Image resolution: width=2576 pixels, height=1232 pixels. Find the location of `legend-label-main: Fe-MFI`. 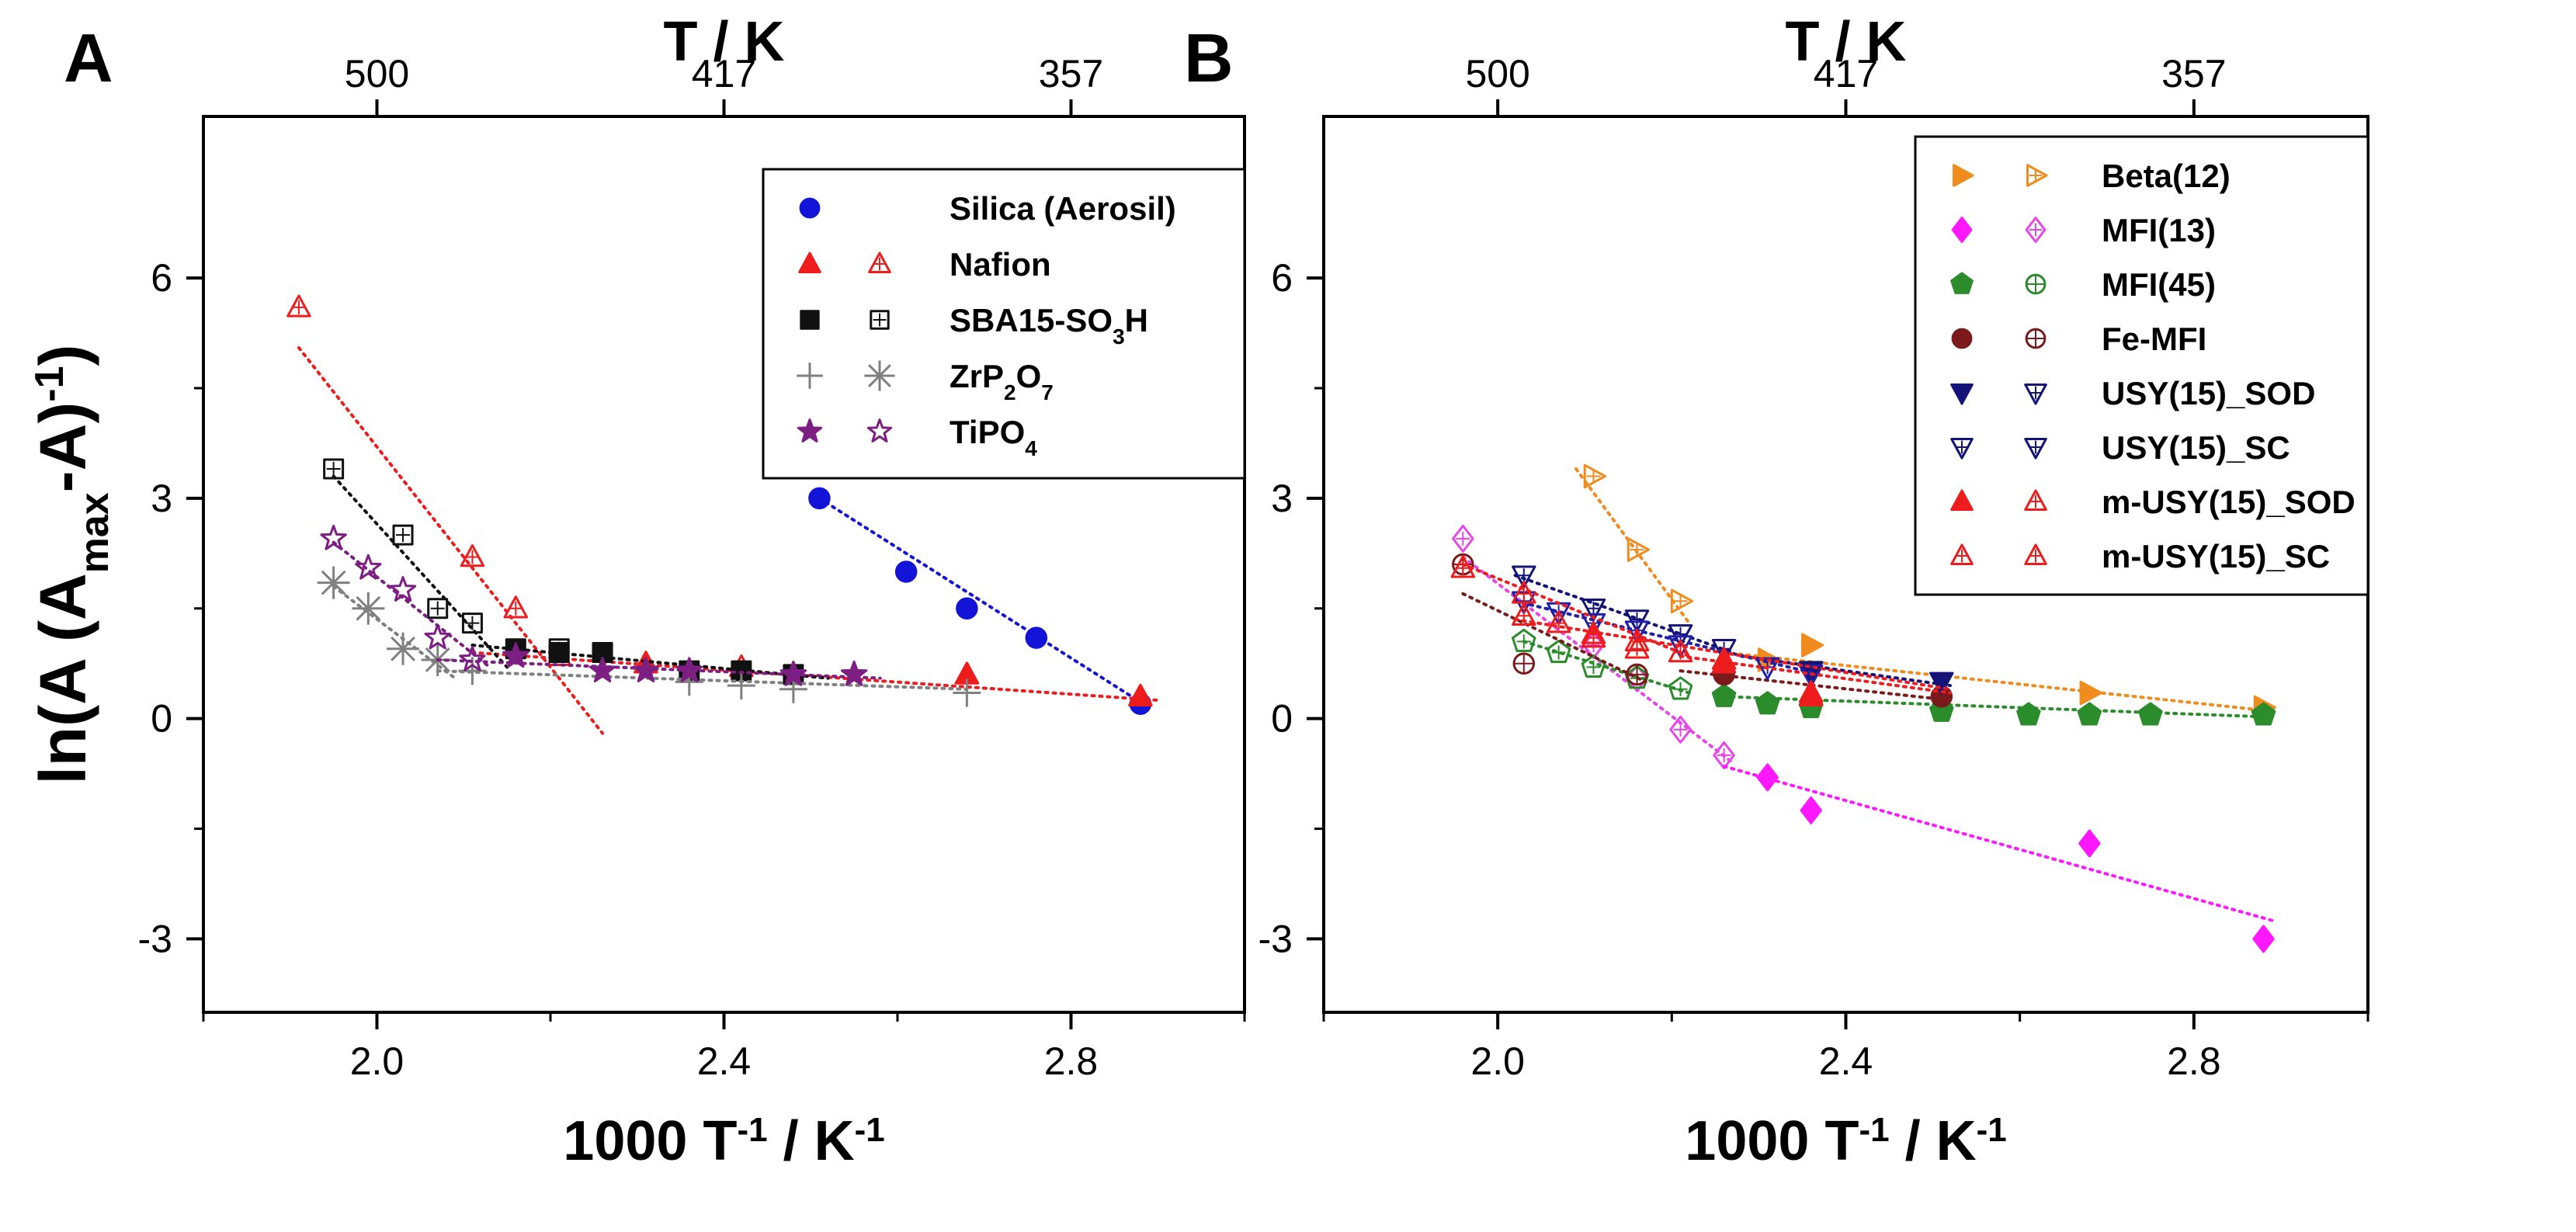

legend-label-main: Fe-MFI is located at coordinates (2154, 339).